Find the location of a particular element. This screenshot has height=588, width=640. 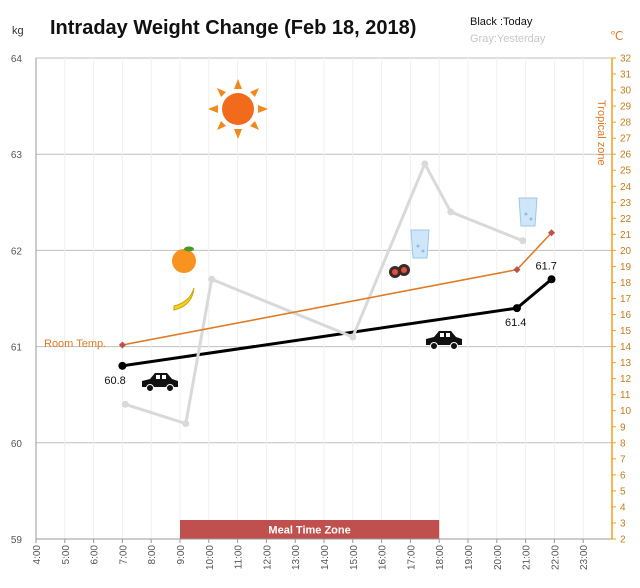

y-right-tick-label: 18 is located at coordinates (626, 283).